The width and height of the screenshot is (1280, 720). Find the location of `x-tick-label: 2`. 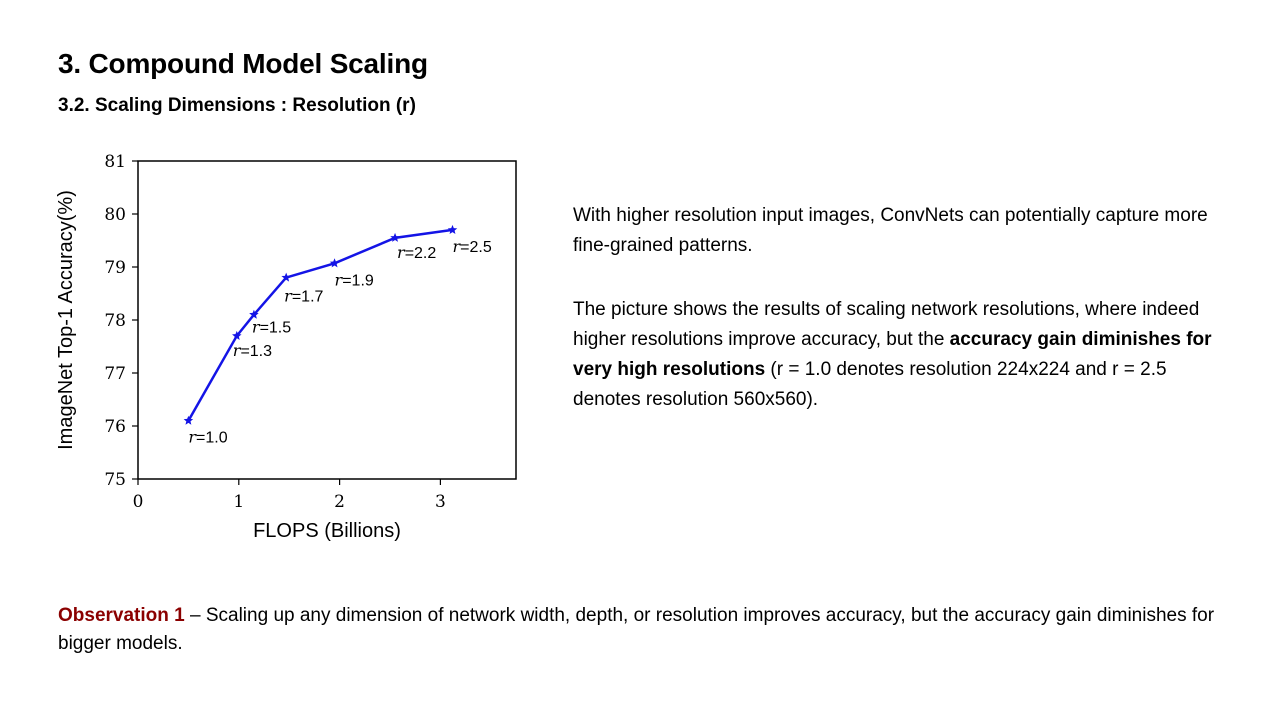

x-tick-label: 2 is located at coordinates (339, 502).